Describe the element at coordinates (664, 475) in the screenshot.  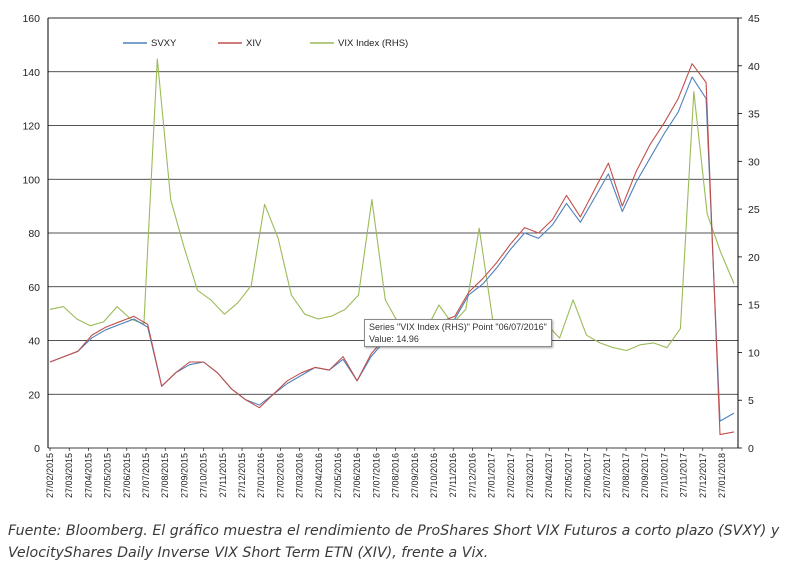
I see `x-tick-label: 27/10/2017` at that location.